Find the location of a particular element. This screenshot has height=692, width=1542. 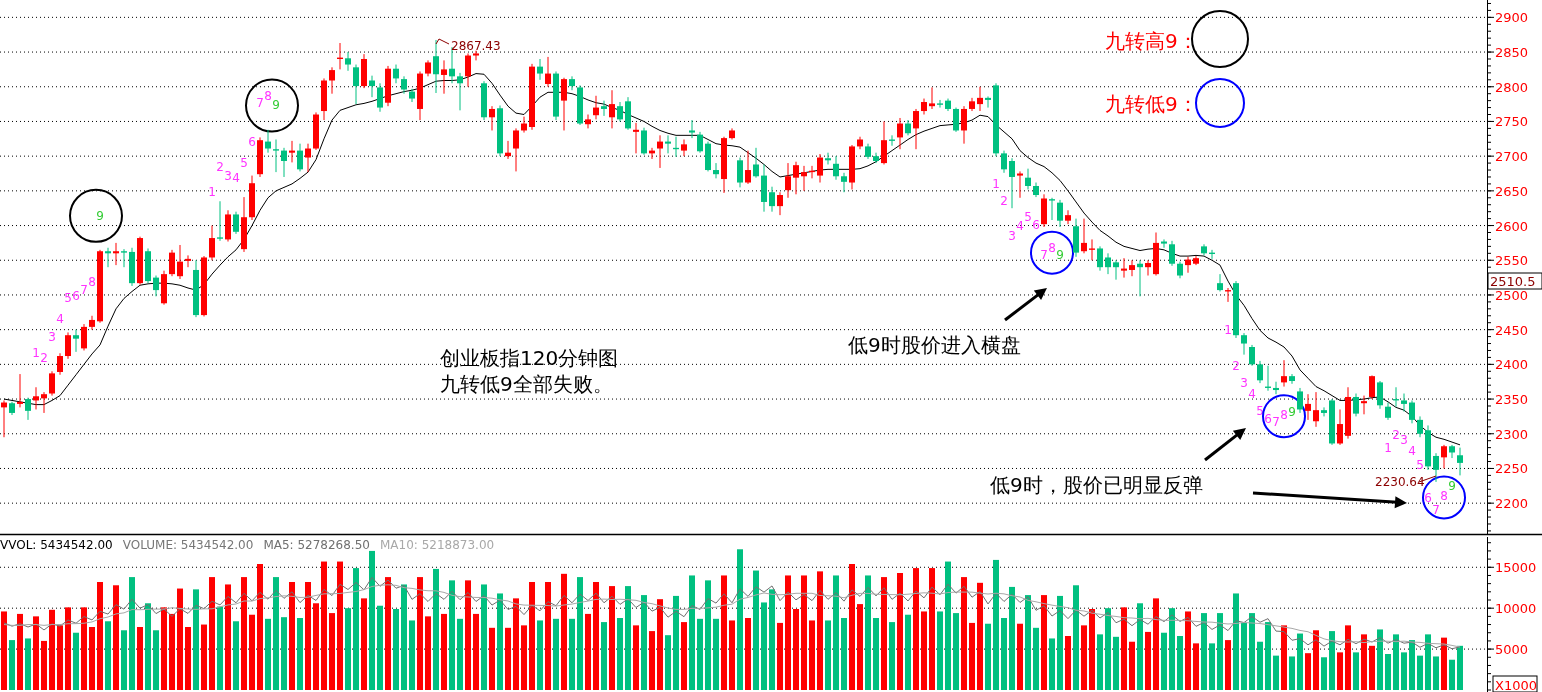

y-tick-label: 2850 is located at coordinates (1512, 53).